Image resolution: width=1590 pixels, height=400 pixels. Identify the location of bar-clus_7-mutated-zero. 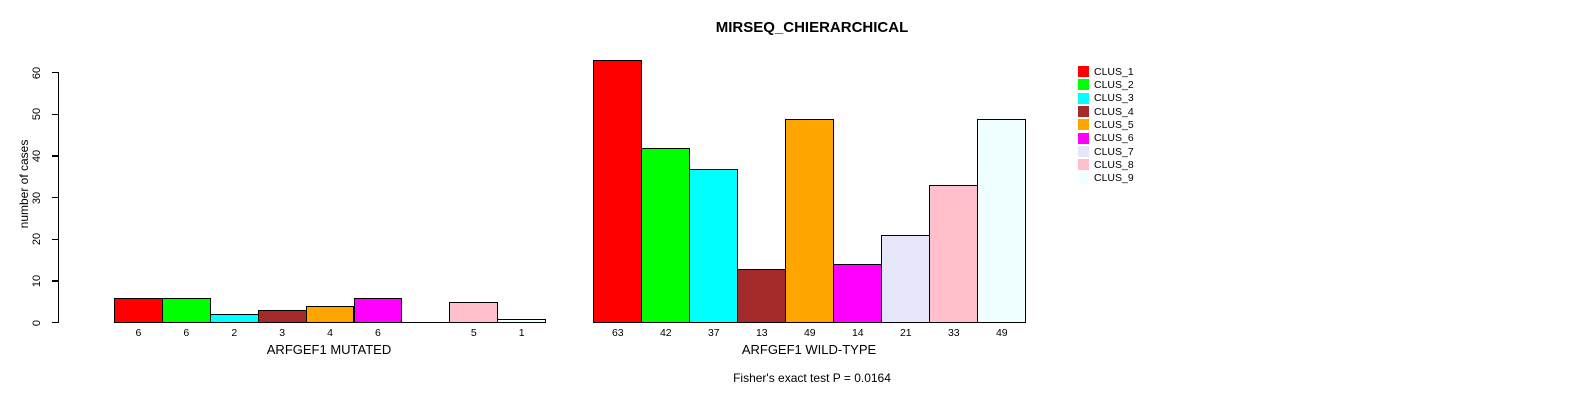
(426, 322).